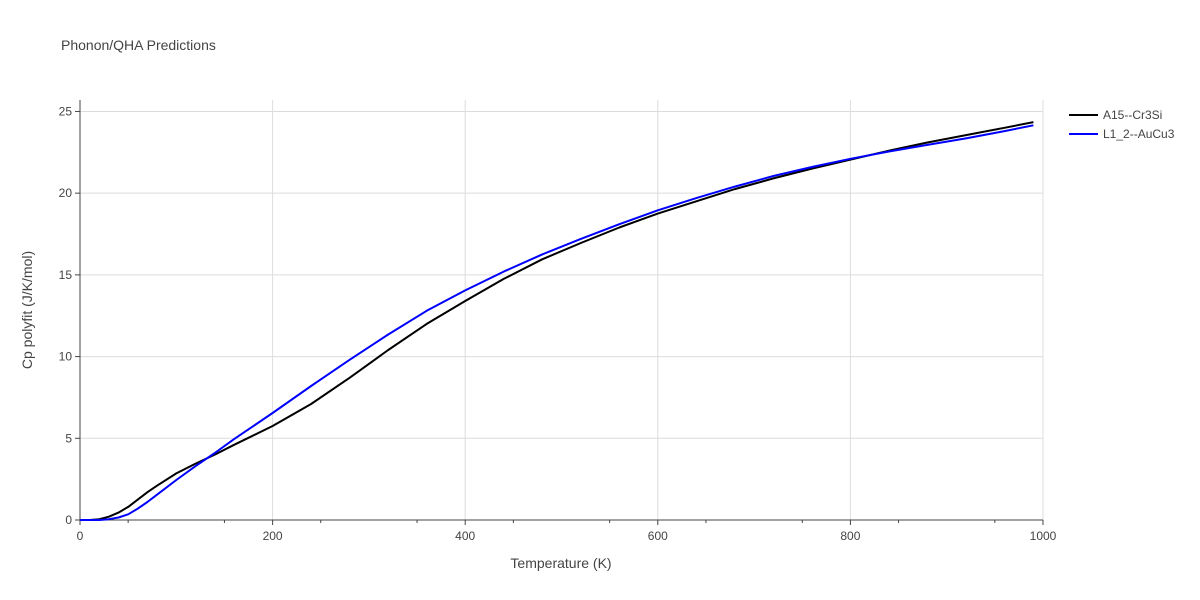  Describe the element at coordinates (80, 536) in the screenshot. I see `x-tick-label: 0` at that location.